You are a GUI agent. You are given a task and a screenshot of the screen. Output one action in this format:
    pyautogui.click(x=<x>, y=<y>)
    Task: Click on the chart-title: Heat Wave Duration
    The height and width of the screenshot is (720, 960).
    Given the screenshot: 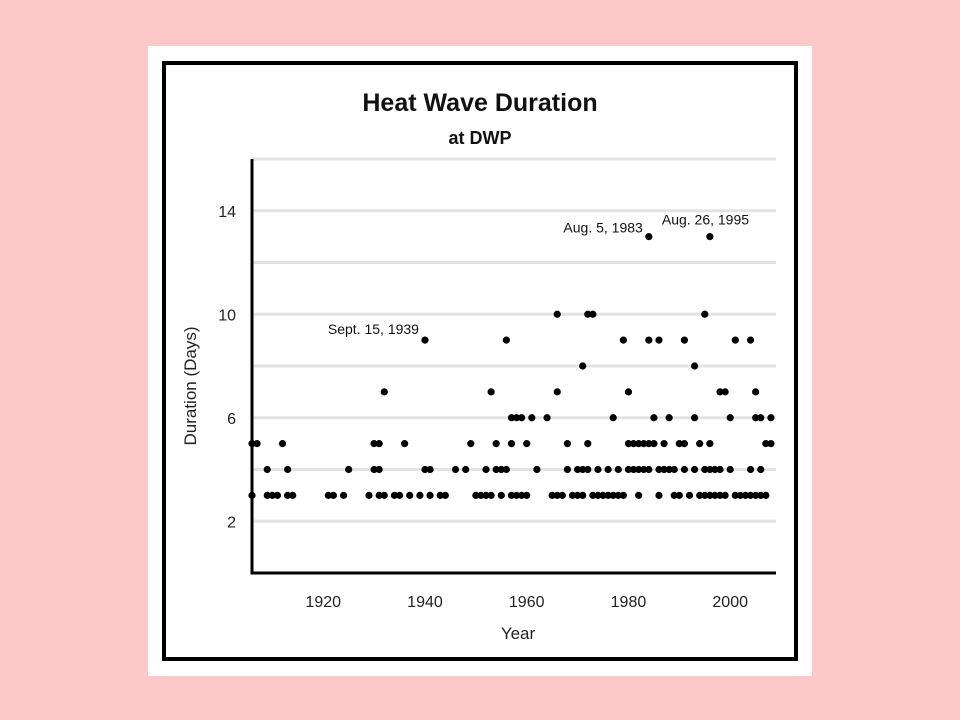 What is the action you would take?
    pyautogui.click(x=480, y=103)
    